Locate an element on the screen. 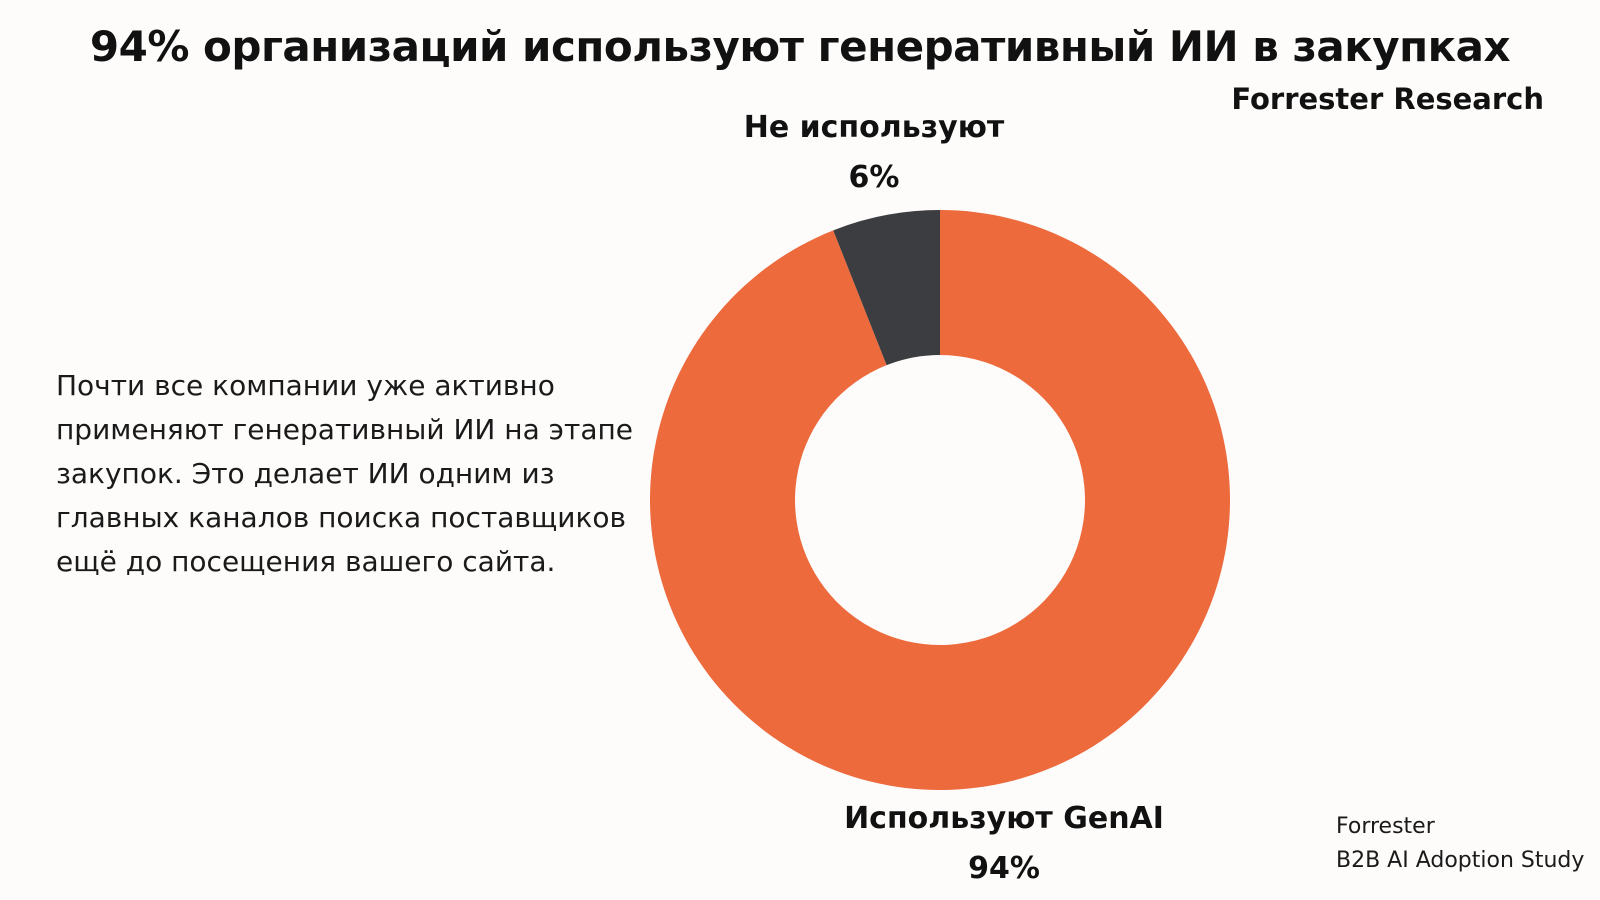  slice-value-not-use: 6% is located at coordinates (874, 177).